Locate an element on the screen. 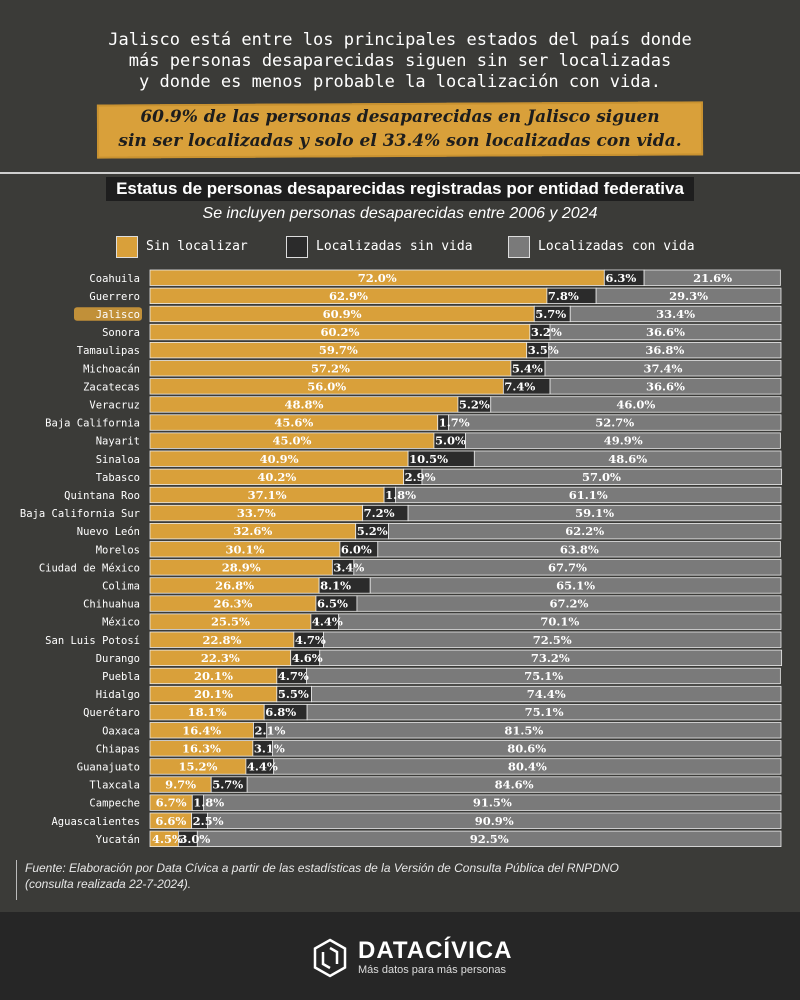 Image resolution: width=800 pixels, height=1000 pixels. value-label-sin-vida: 1.7% is located at coordinates (454, 423).